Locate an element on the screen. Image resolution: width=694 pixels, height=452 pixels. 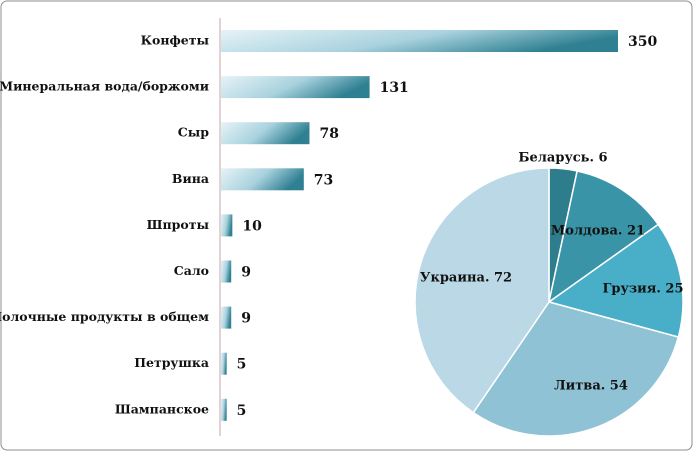
value-label: 73 is located at coordinates (323, 180).